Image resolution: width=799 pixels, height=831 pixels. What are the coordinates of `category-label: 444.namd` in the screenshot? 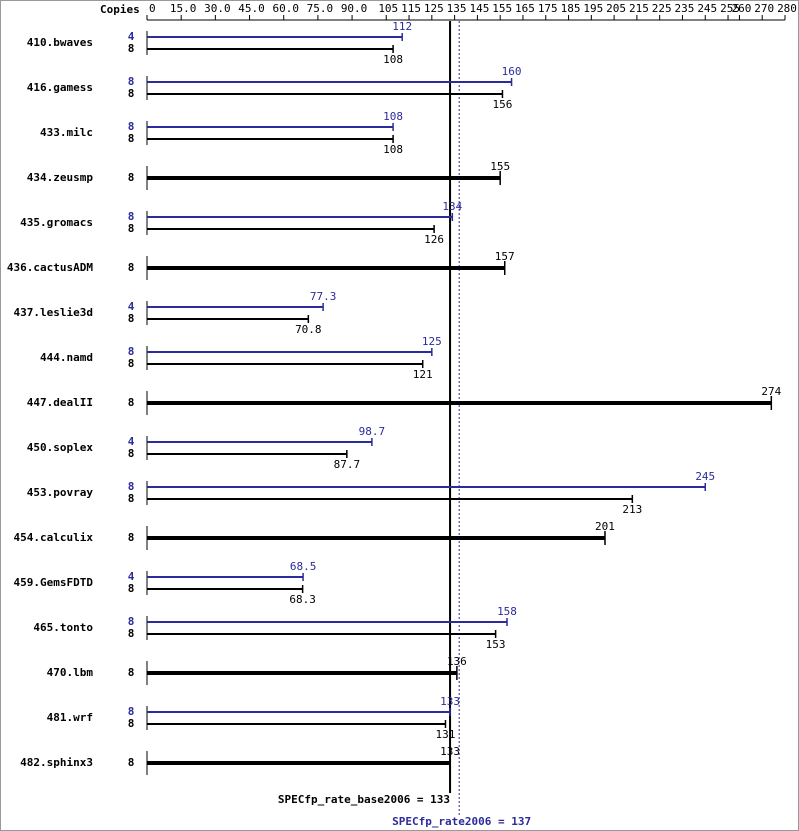 It's located at (66, 357).